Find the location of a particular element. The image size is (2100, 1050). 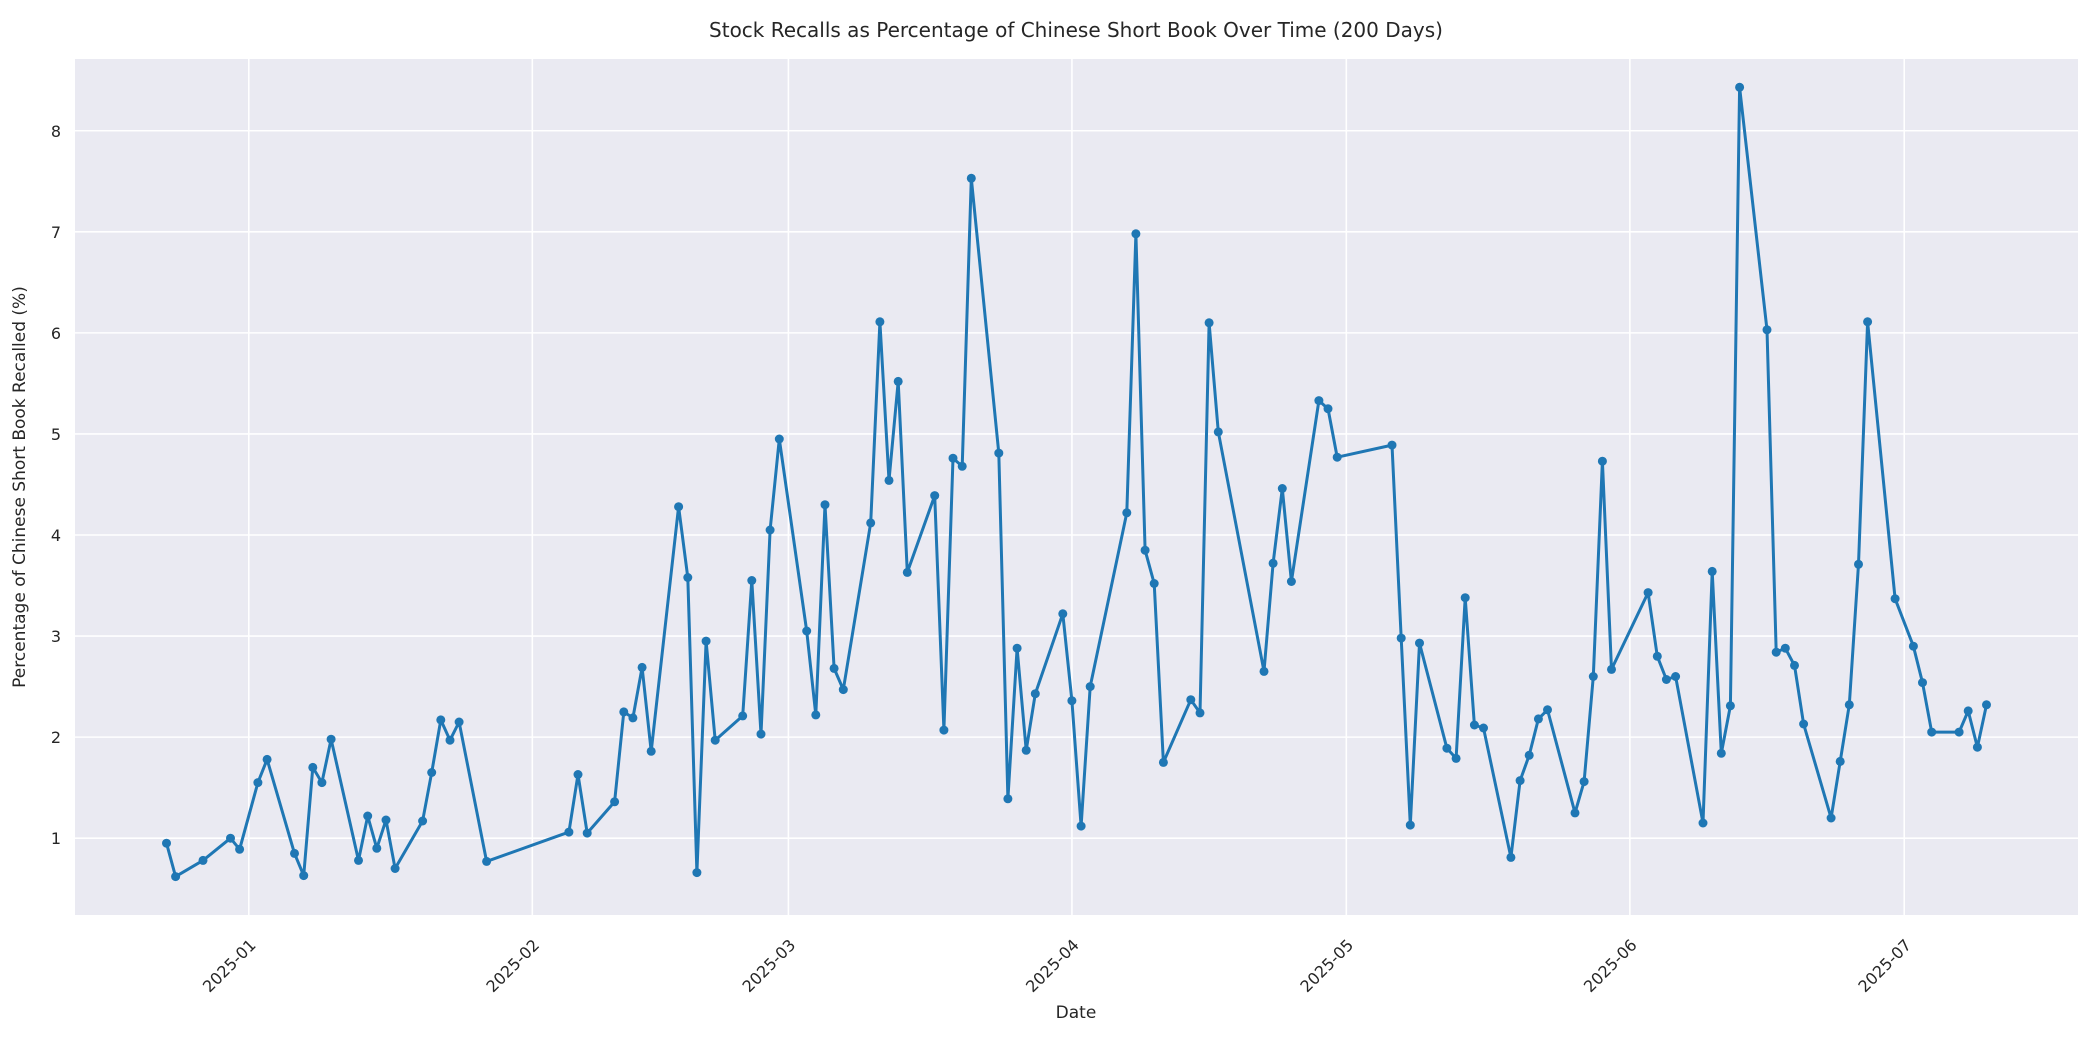

y-tick-label: 1 is located at coordinates (56, 838).